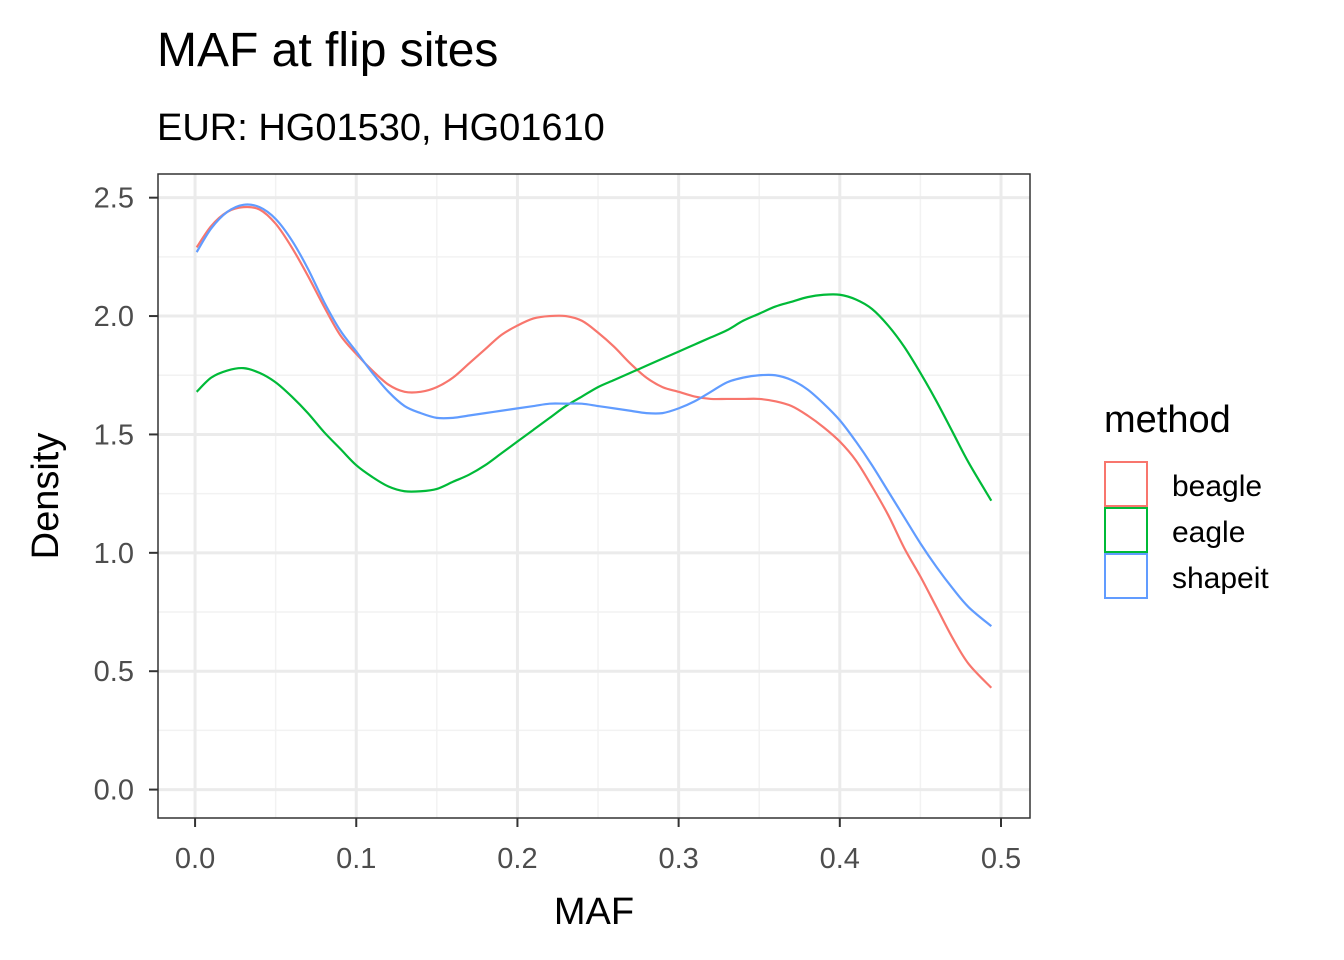 Image resolution: width=1344 pixels, height=960 pixels. I want to click on x-tick-label: 0.2, so click(517, 859).